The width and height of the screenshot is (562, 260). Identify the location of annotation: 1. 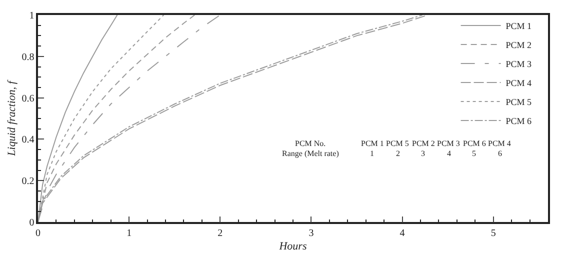
(372, 153).